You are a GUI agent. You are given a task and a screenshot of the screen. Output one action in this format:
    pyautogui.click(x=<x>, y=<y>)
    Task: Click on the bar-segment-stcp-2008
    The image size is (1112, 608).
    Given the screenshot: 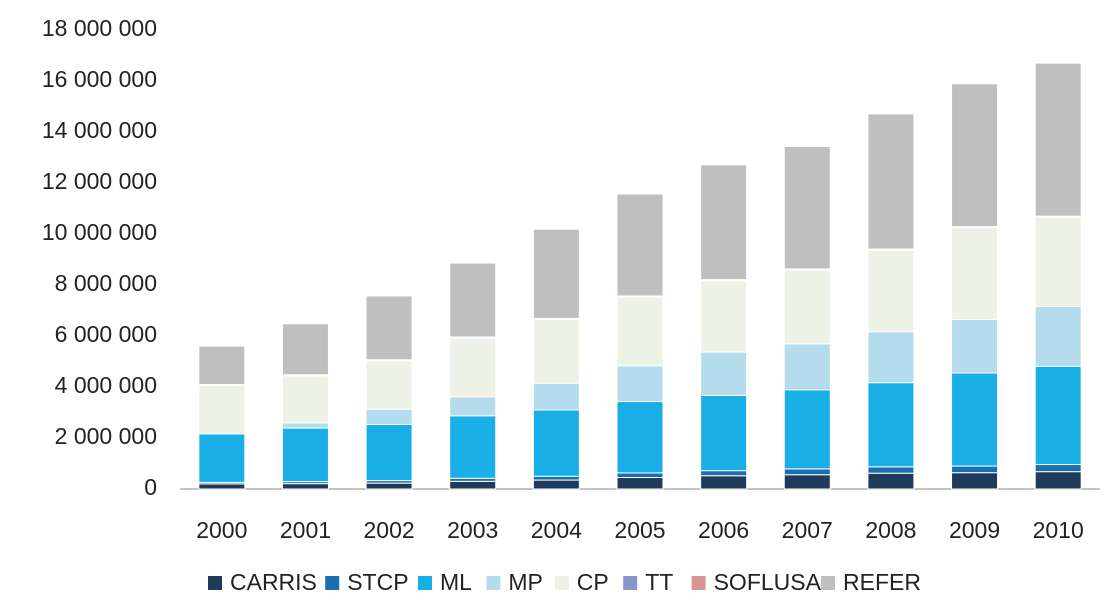 What is the action you would take?
    pyautogui.click(x=891, y=470)
    